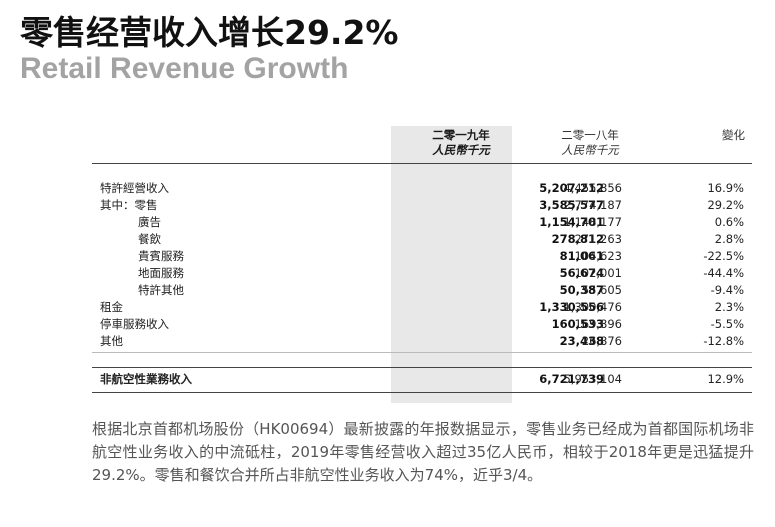 The height and width of the screenshot is (527, 775). What do you see at coordinates (720, 135) in the screenshot?
I see `column-header-change: 變化` at bounding box center [720, 135].